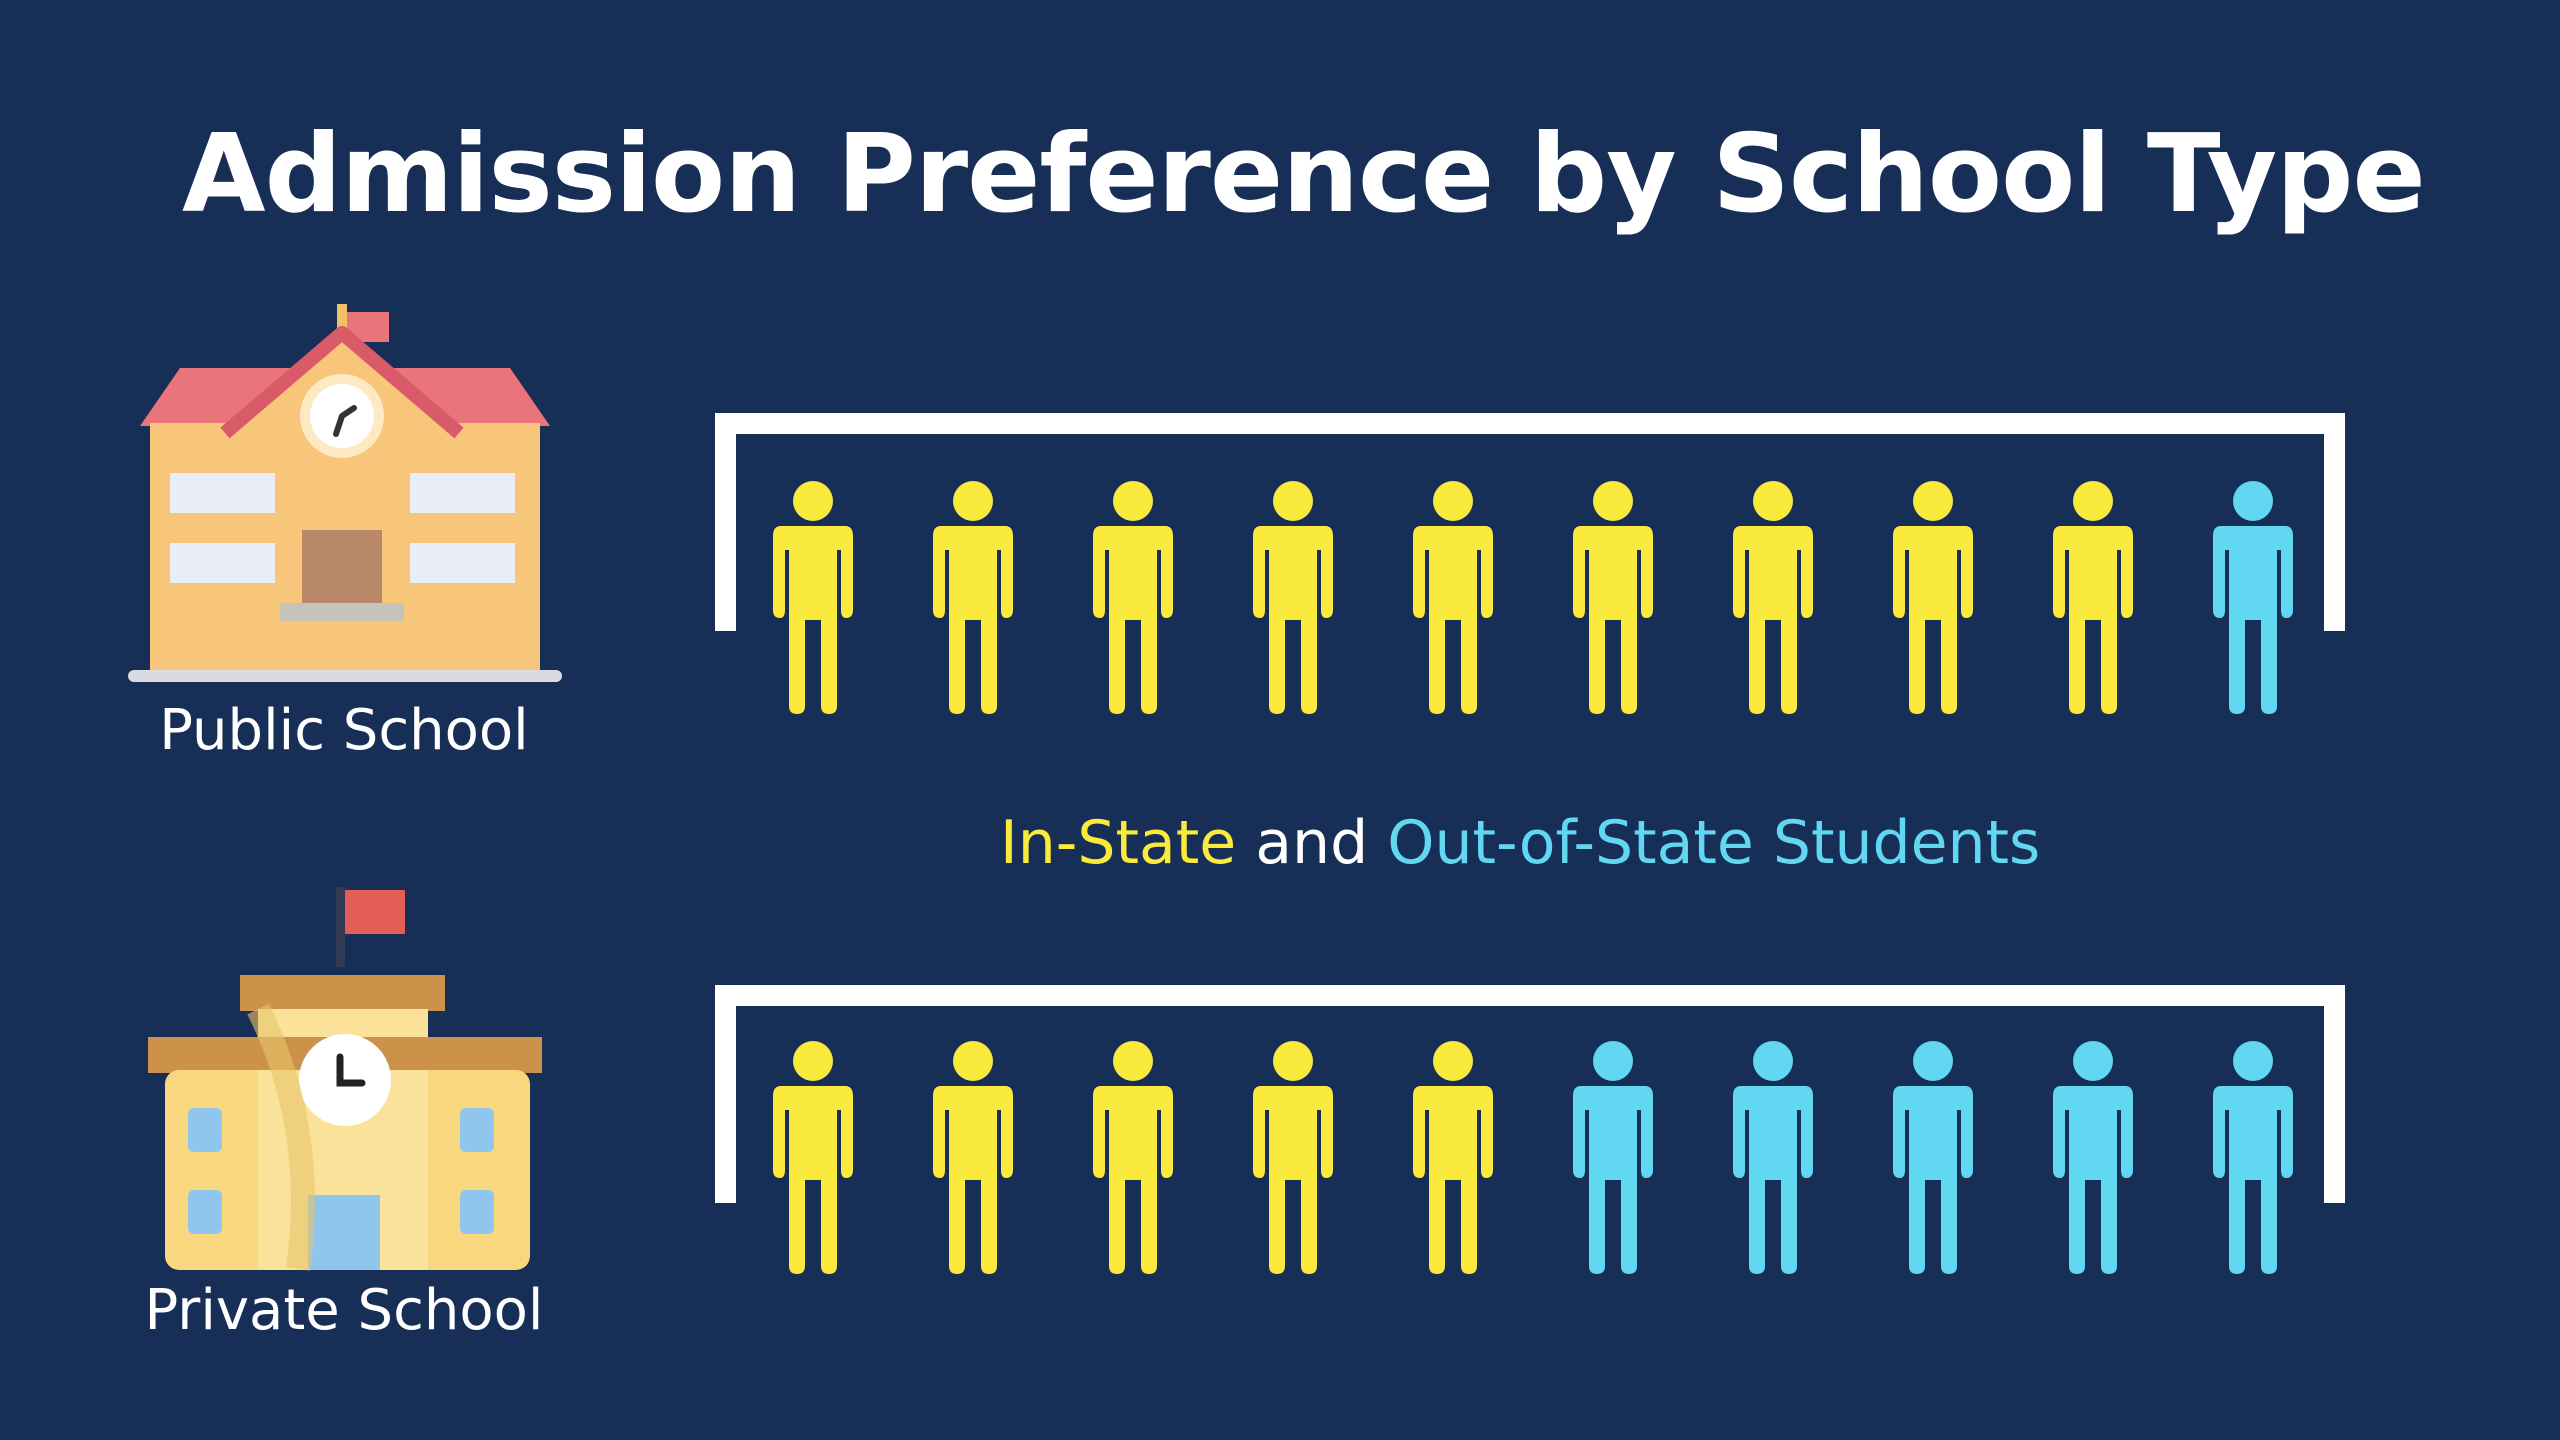 This screenshot has height=1440, width=2560. I want to click on page-title: Admission Preference by School Type, so click(1304, 174).